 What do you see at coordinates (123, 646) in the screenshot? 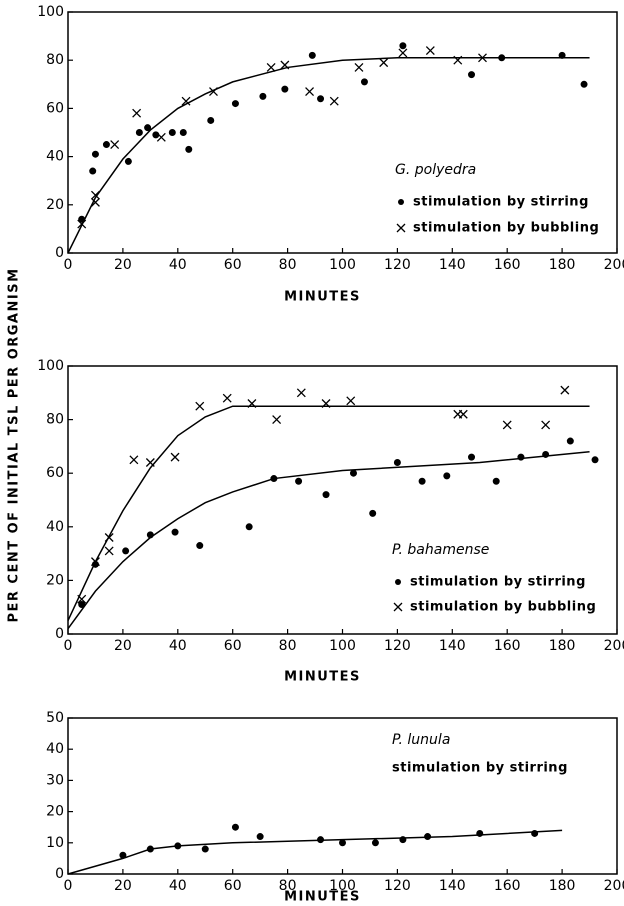
I see `x-tick-label: 20` at bounding box center [123, 646].